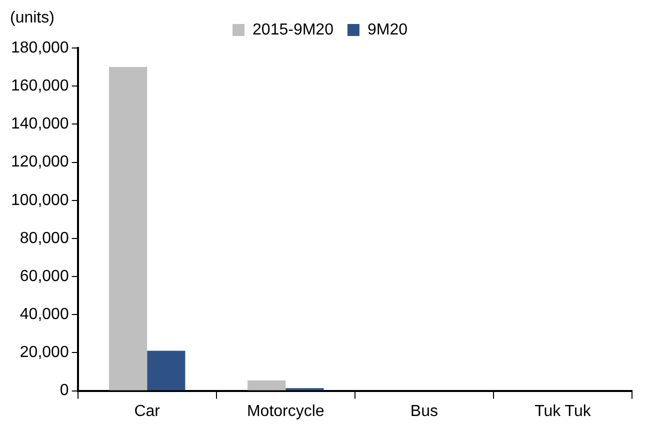  Describe the element at coordinates (44, 353) in the screenshot. I see `y-tick-label: 20,000` at that location.